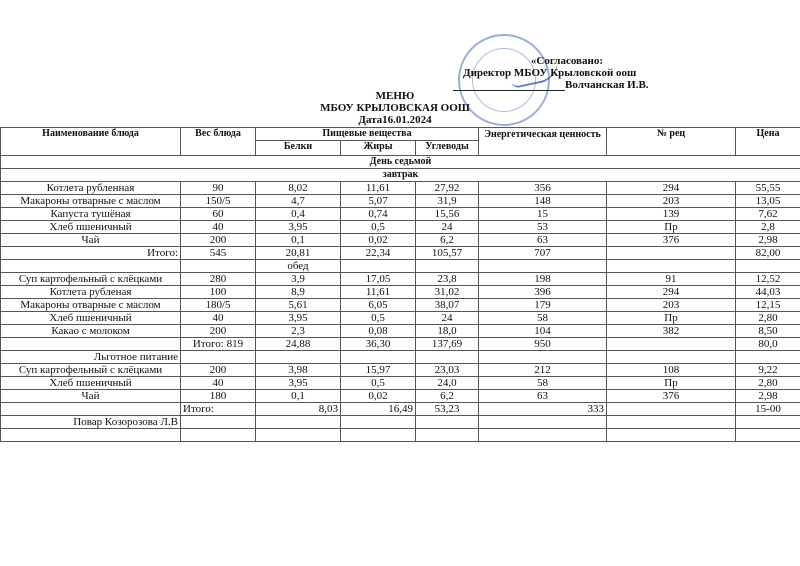 This screenshot has height=566, width=800. I want to click on section-label: завтрак, so click(400, 175).